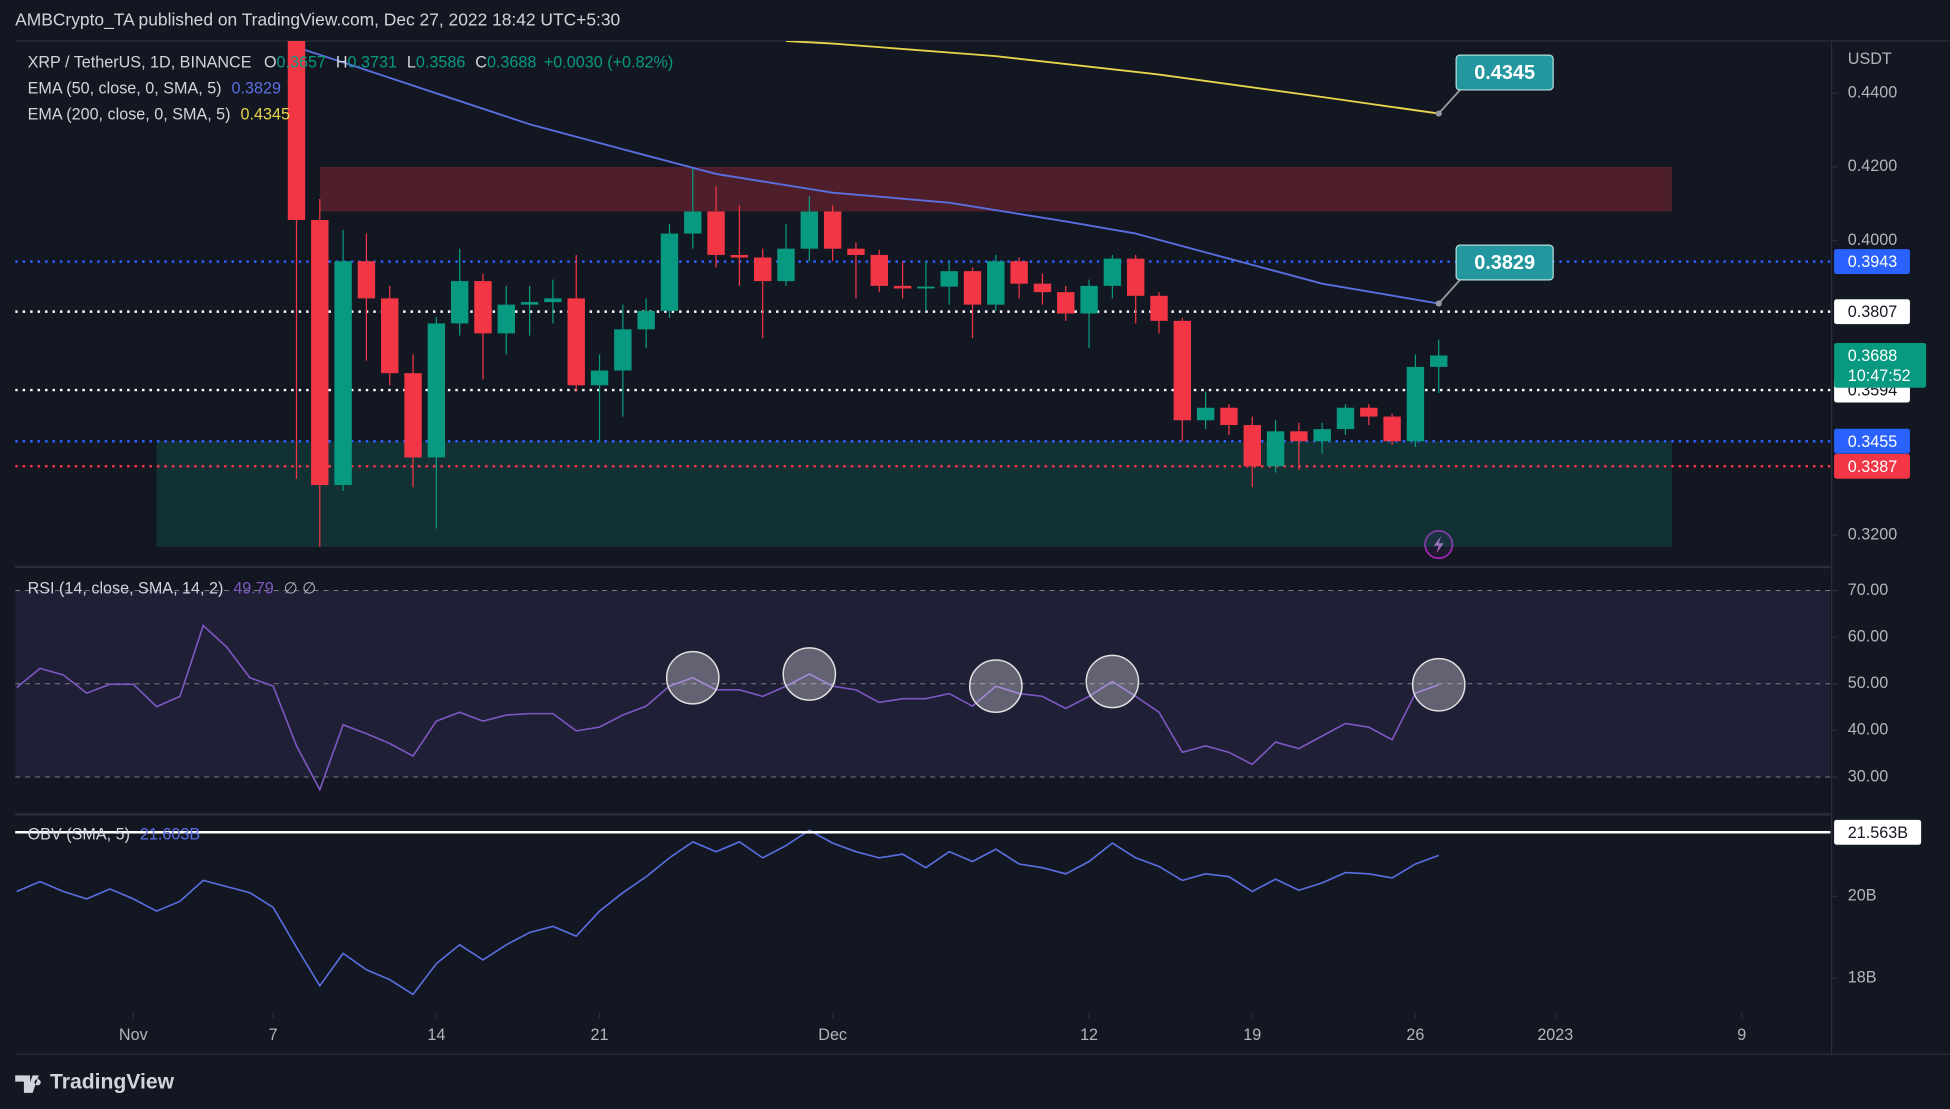 The image size is (1950, 1109). I want to click on x-tick-label: Dec, so click(832, 1035).